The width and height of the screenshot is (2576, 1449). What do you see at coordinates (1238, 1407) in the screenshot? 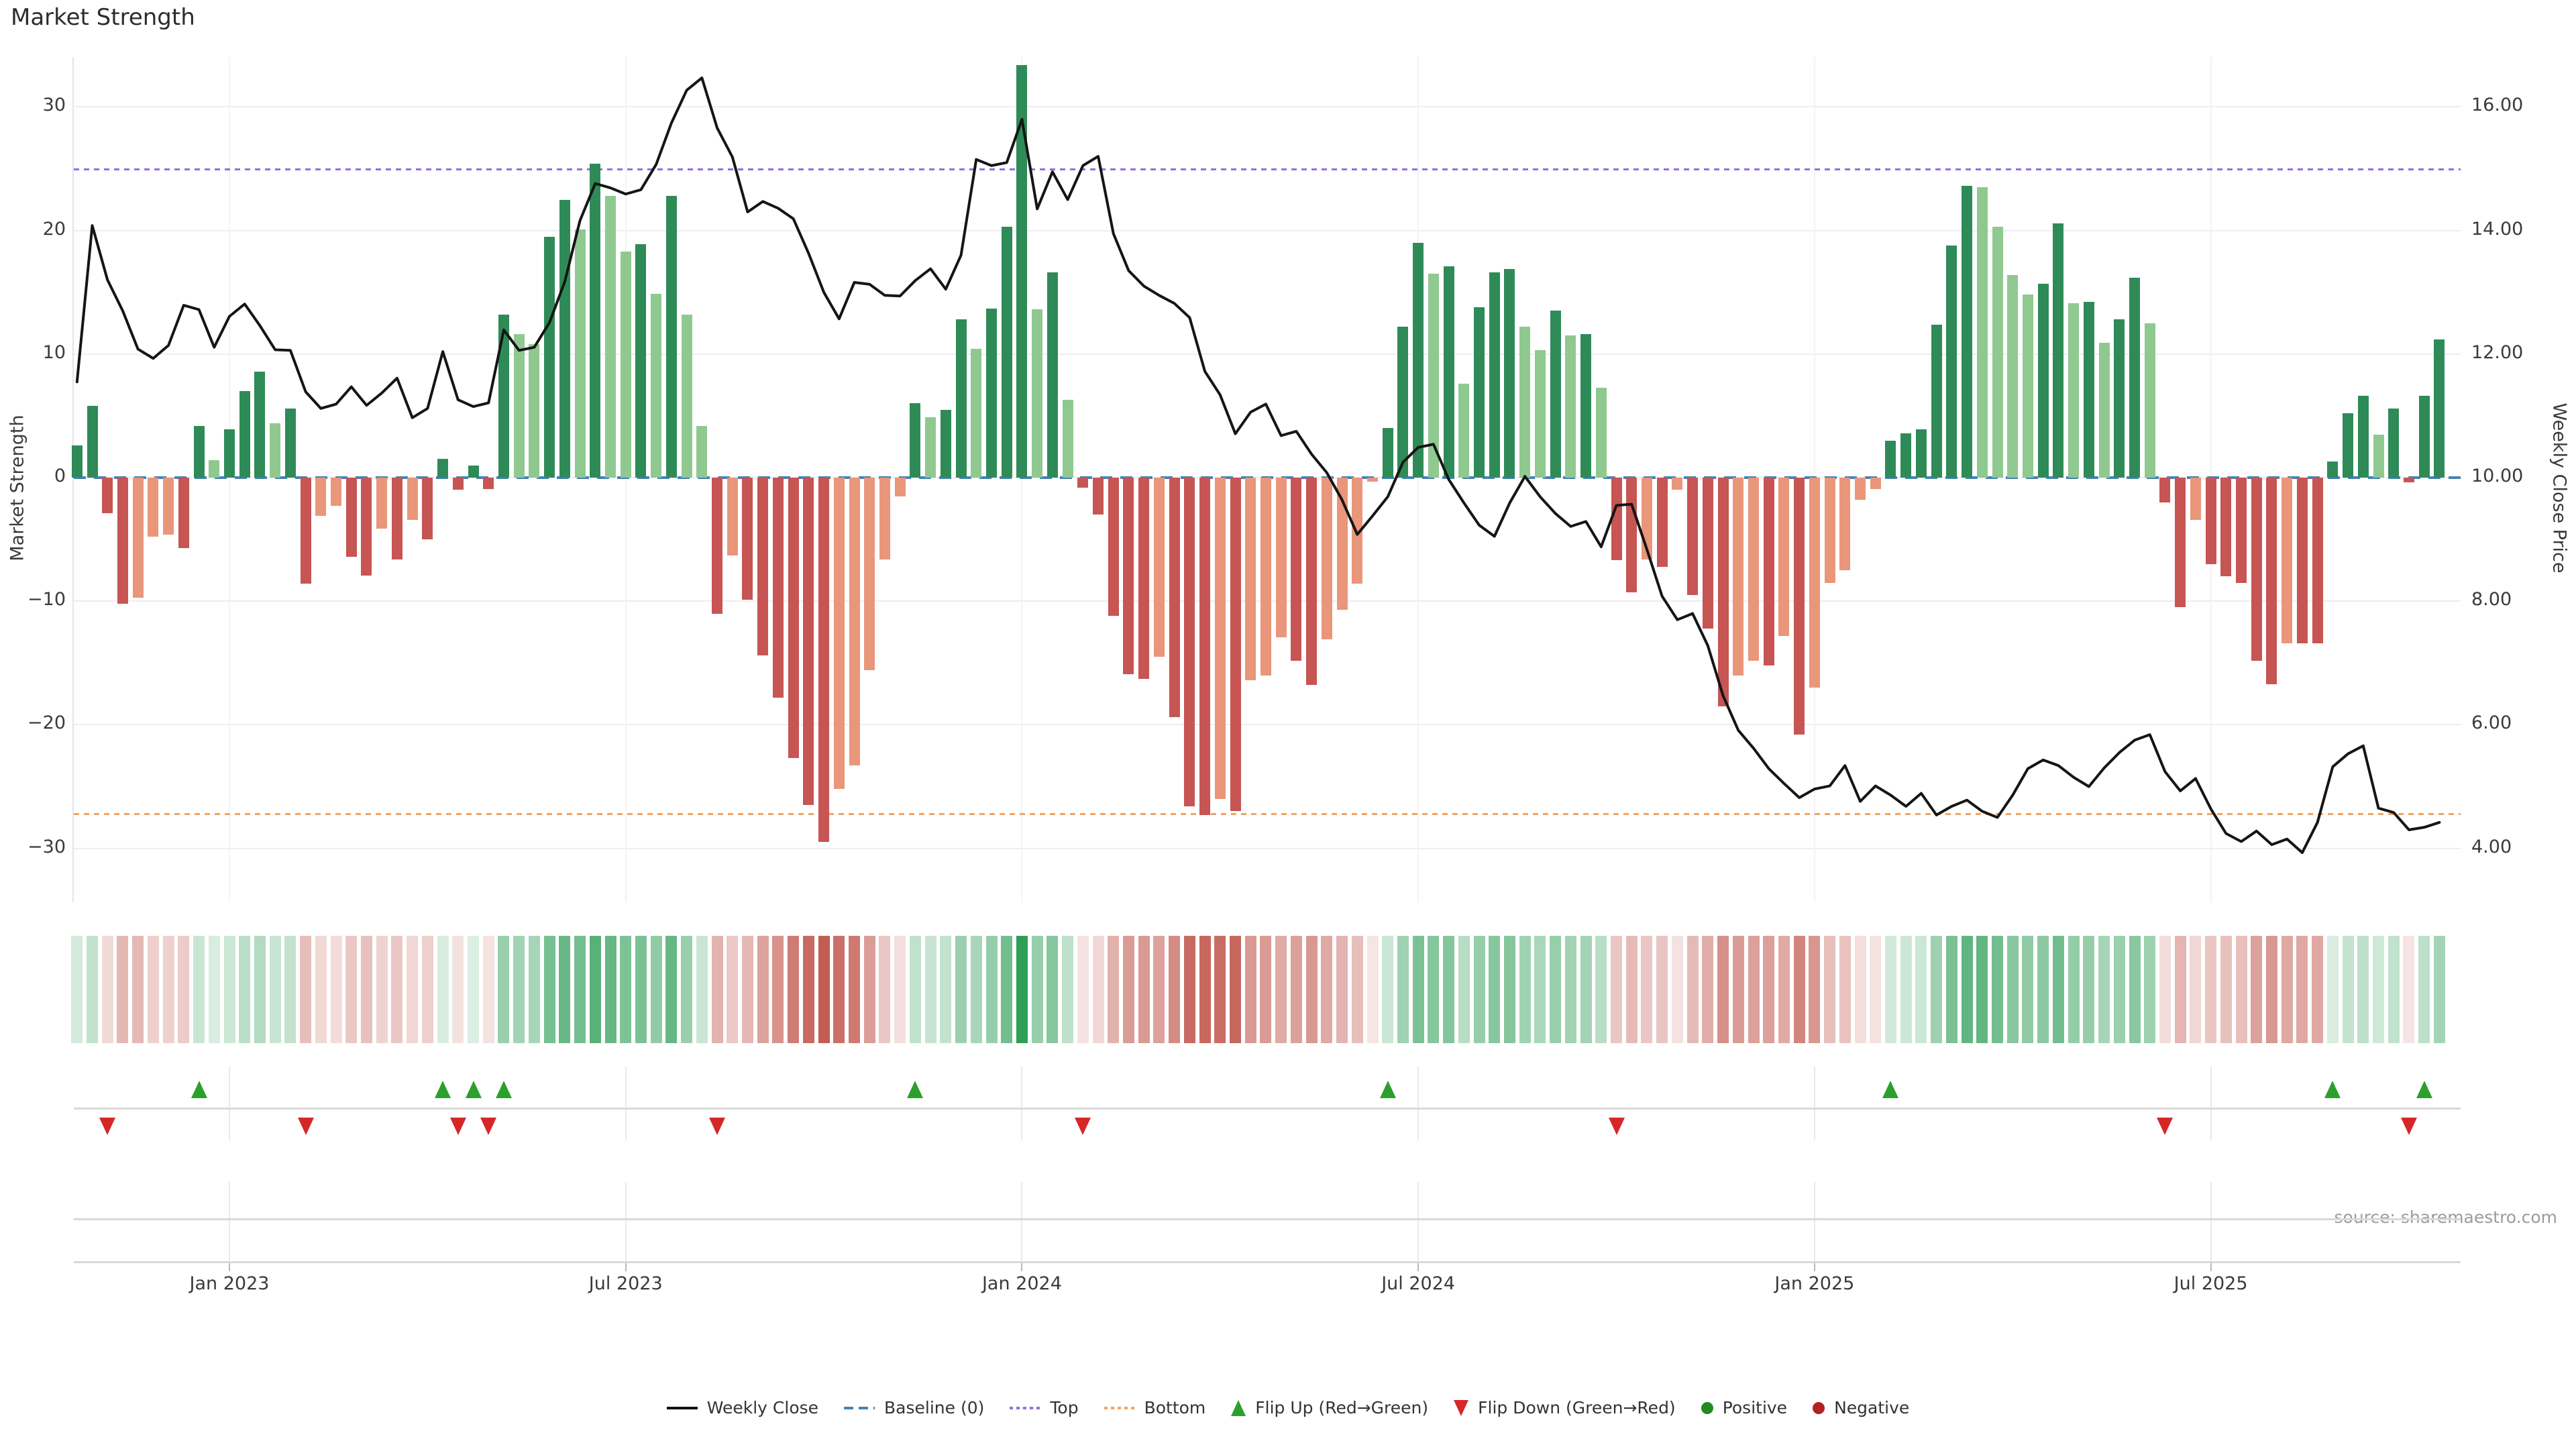
I see `flip-up-triangle-icon` at bounding box center [1238, 1407].